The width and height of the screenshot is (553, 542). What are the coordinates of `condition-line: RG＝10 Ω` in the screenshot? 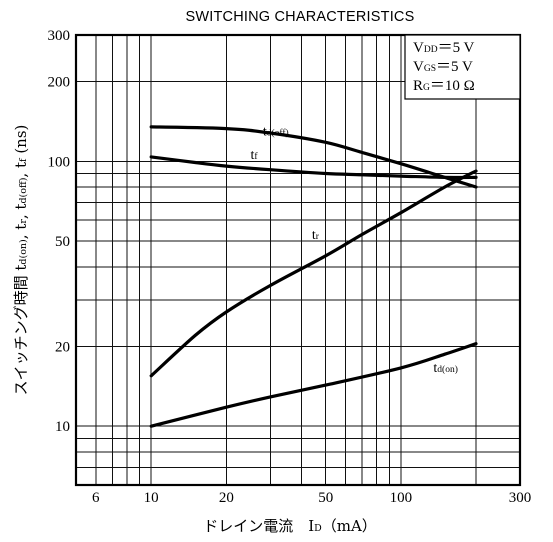 It's located at (444, 86).